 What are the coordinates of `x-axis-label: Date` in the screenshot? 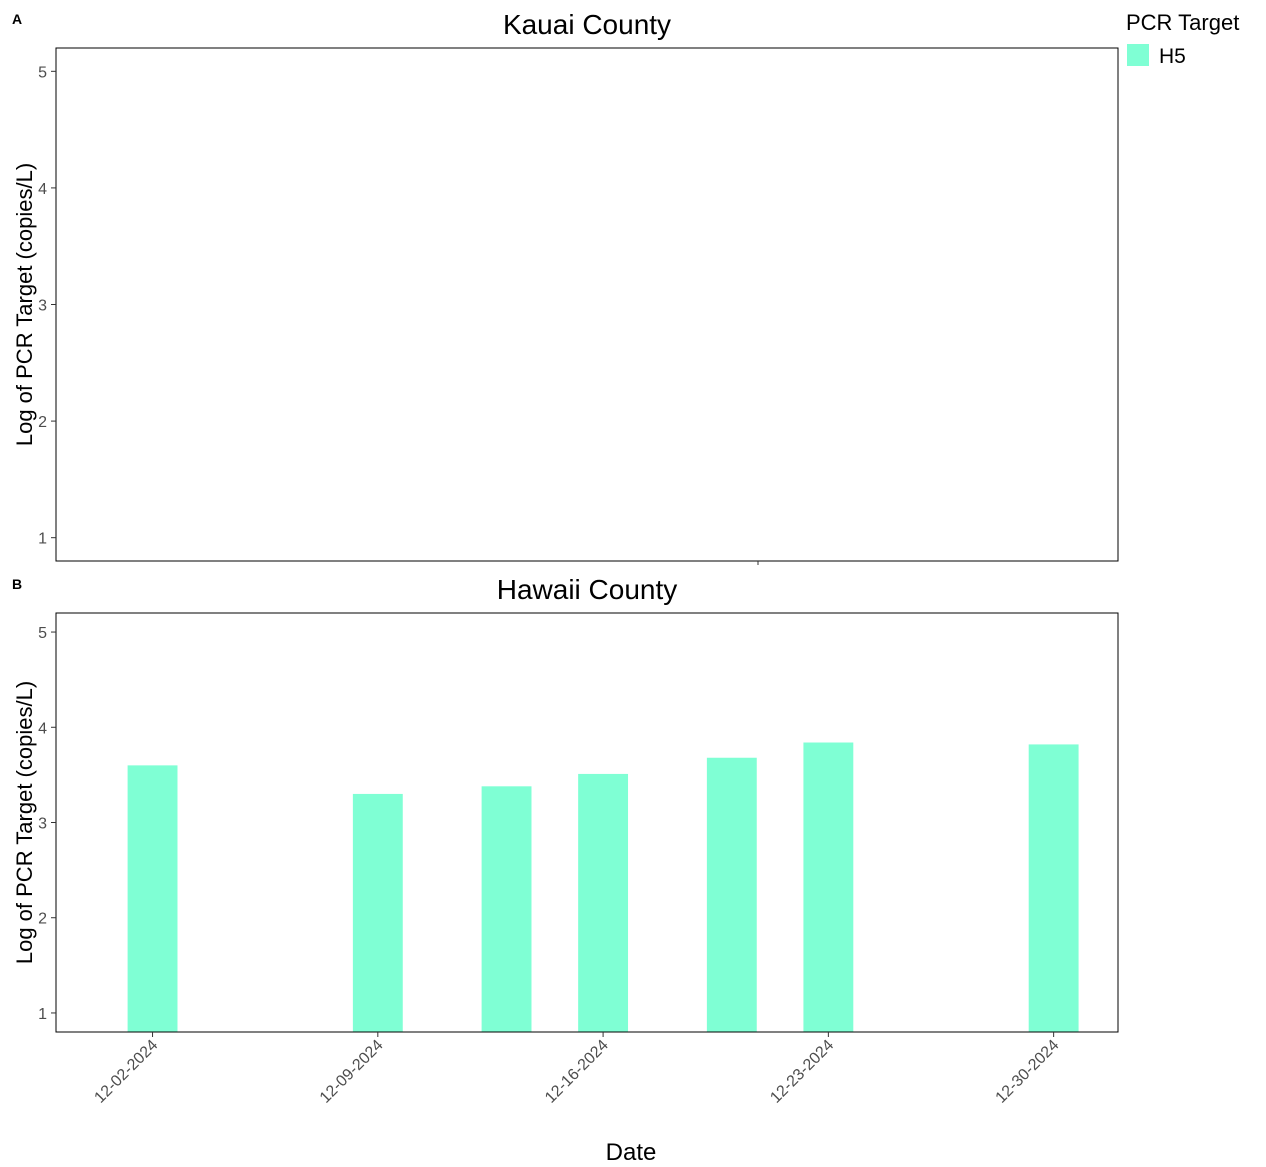 It's located at (631, 1152).